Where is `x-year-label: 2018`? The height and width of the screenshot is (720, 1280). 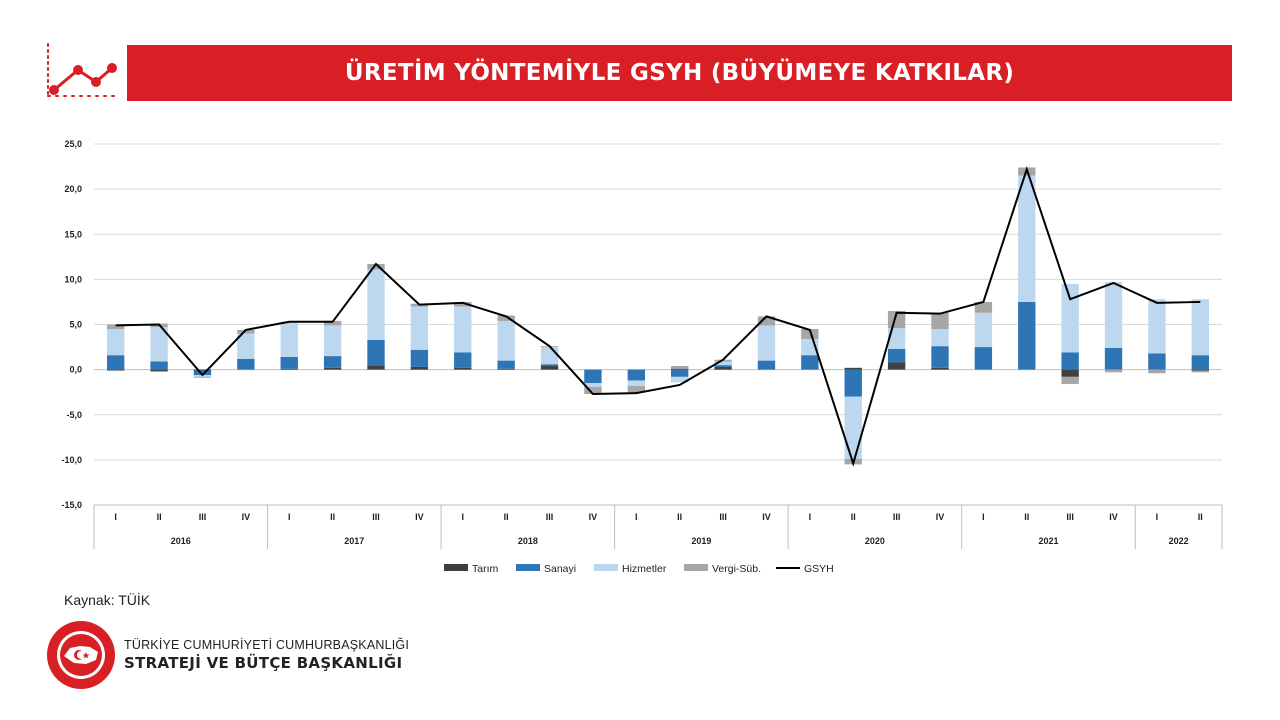
x-year-label: 2018 is located at coordinates (528, 541).